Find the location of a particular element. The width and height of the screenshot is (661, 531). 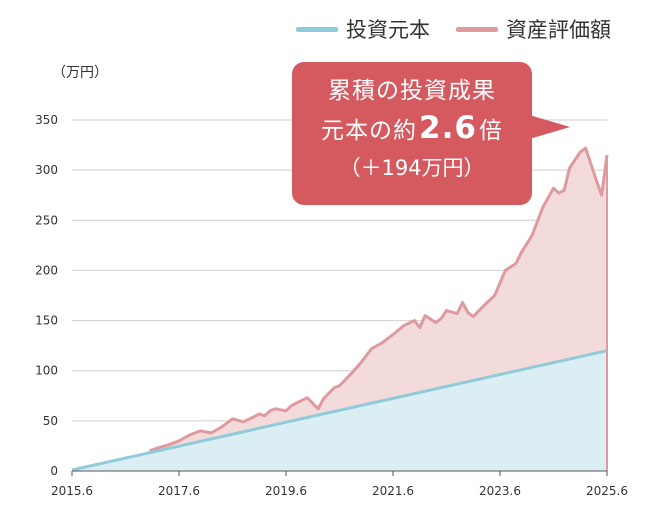

callout-box: 累積の投資成果 元本の約2.6倍 （＋194万円） is located at coordinates (412, 133).